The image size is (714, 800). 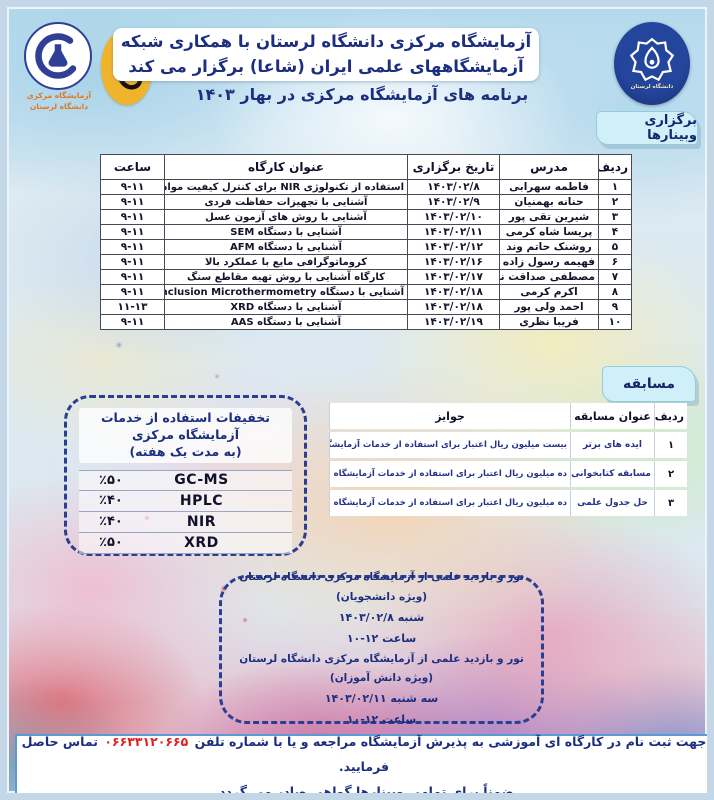 What do you see at coordinates (549, 262) in the screenshot?
I see `instructor: فهیمه رسول زاده` at bounding box center [549, 262].